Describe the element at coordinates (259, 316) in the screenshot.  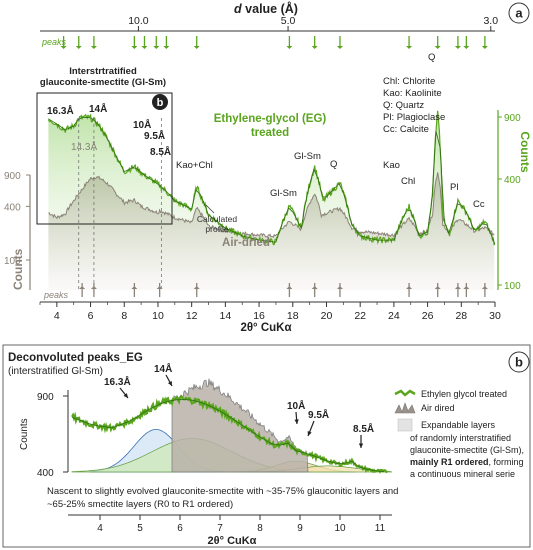
I see `x-tick-label-a: 16` at that location.